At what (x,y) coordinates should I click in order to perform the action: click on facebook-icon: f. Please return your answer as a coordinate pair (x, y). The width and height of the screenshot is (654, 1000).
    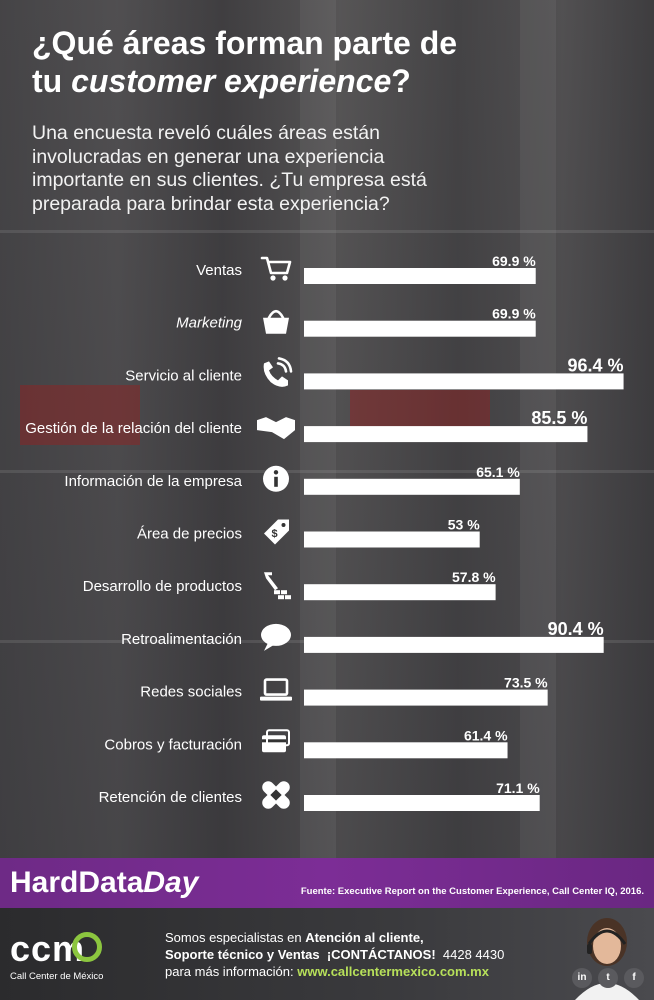
    Looking at the image, I should click on (634, 978).